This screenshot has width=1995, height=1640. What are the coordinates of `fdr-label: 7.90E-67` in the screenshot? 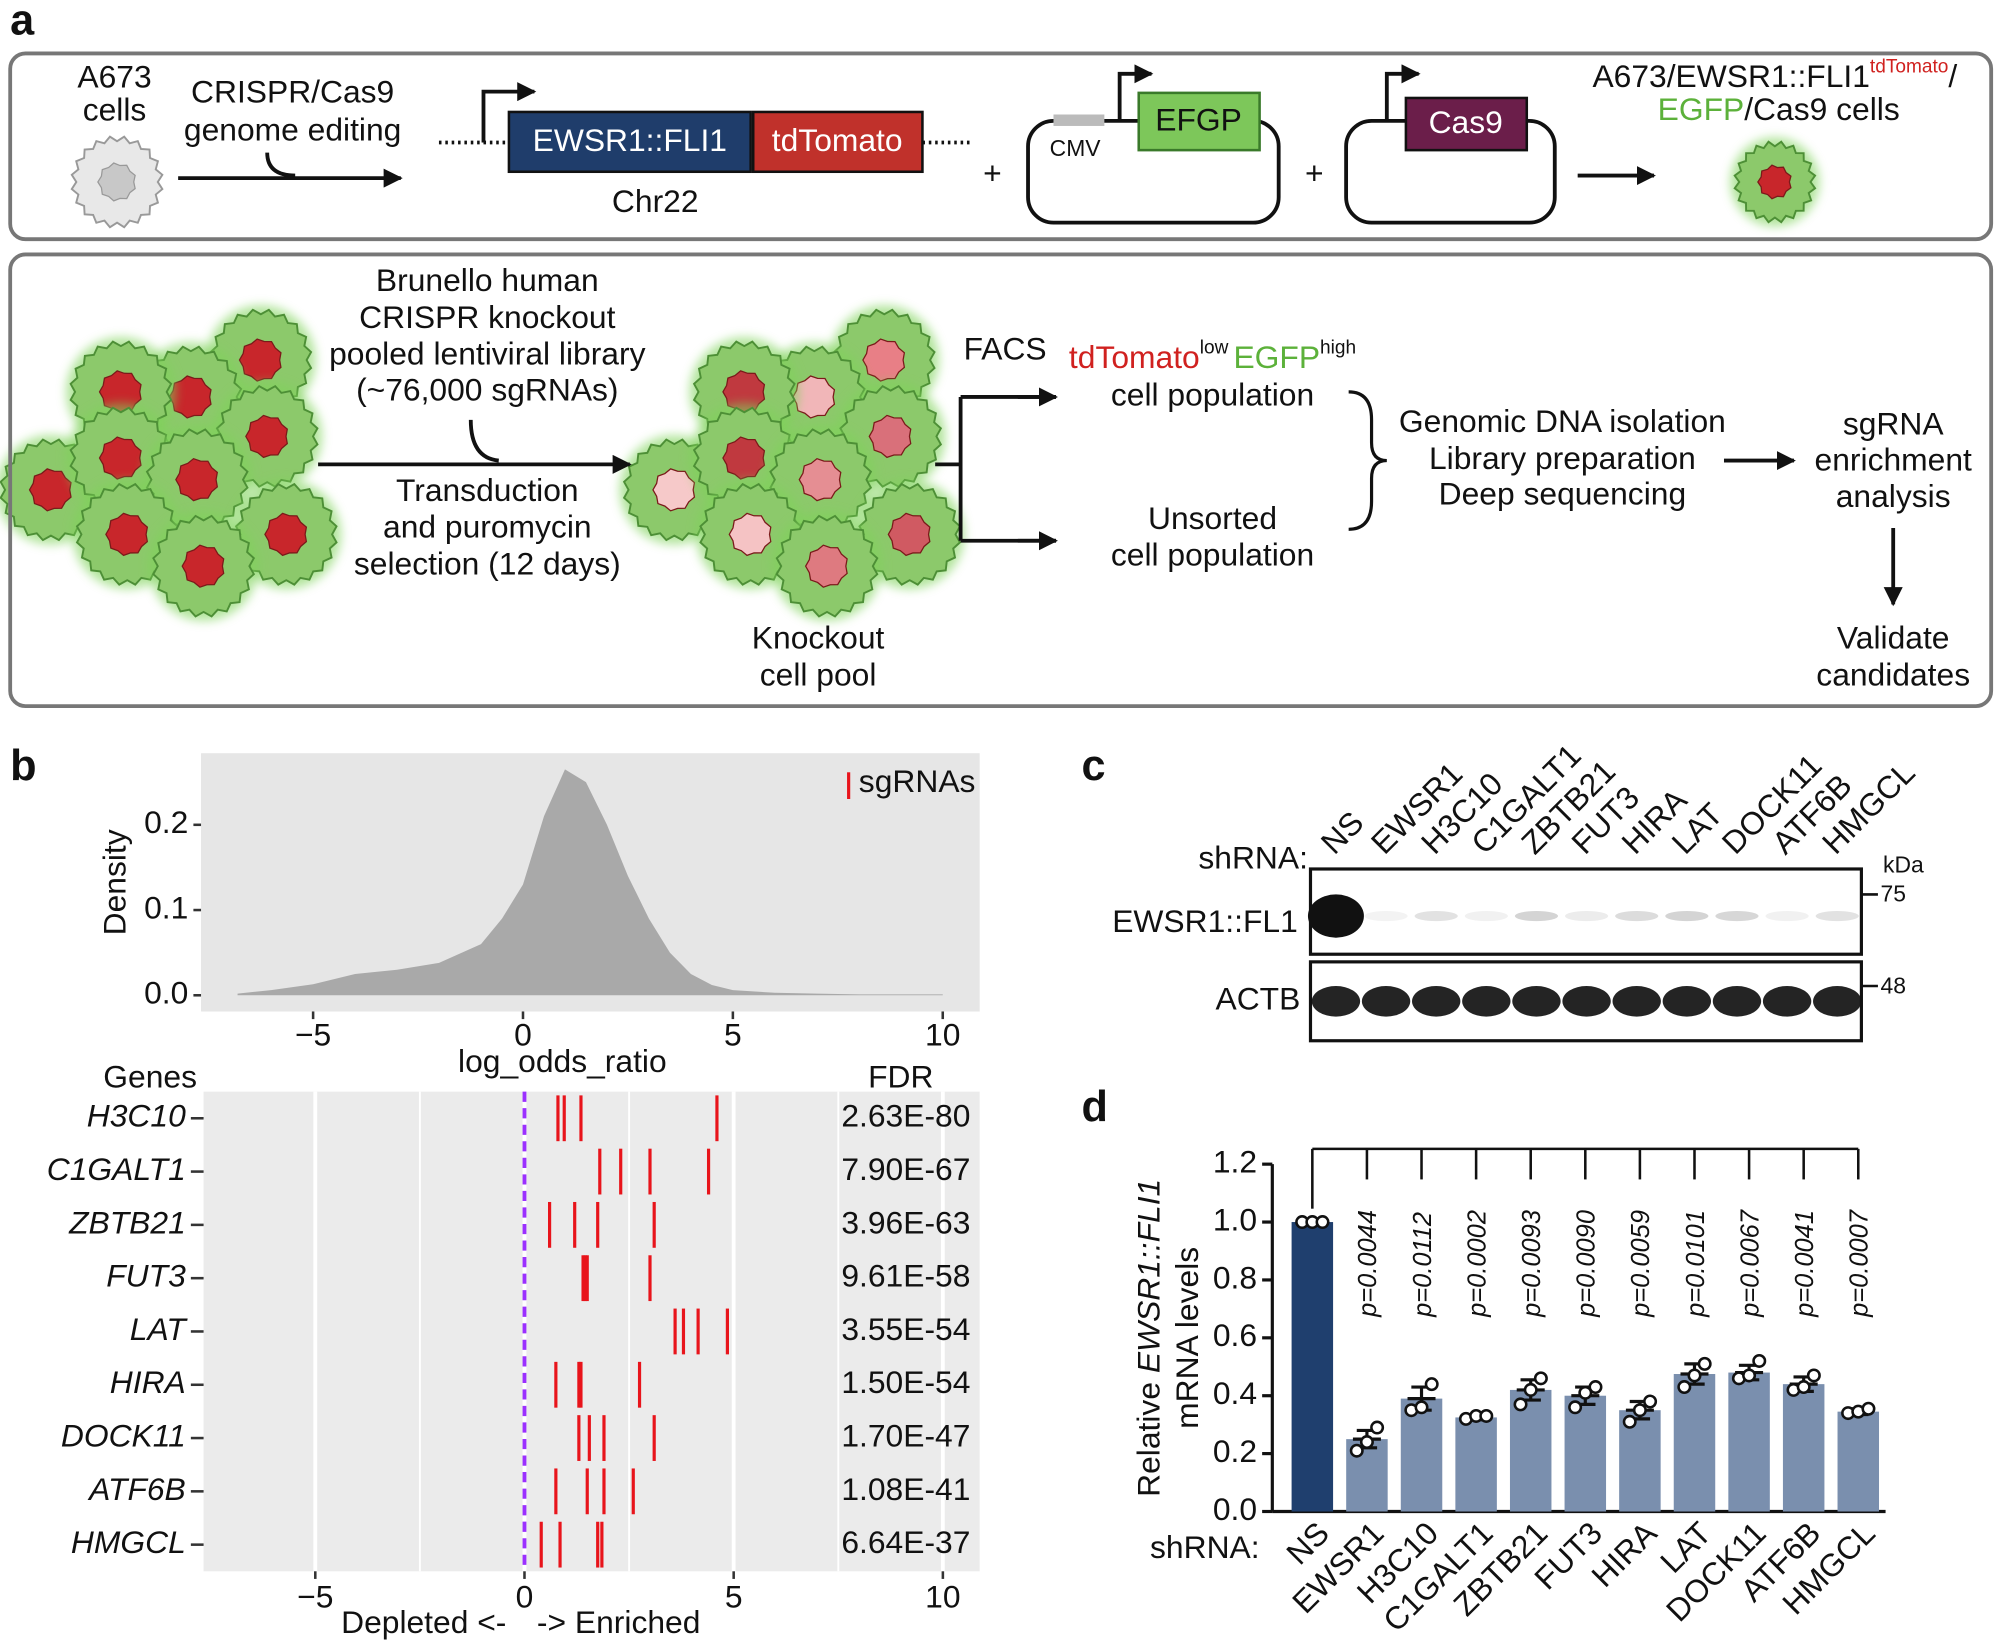 It's located at (905, 1169).